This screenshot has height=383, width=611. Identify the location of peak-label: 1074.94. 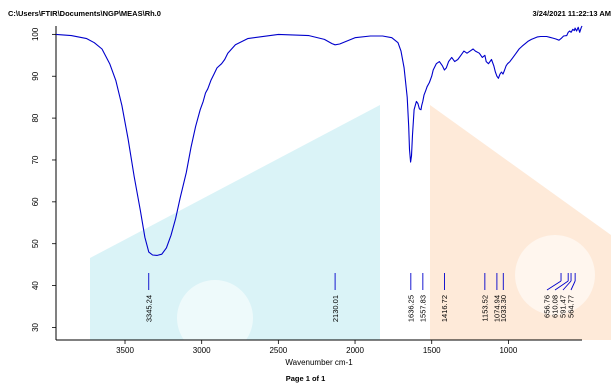
(497, 308).